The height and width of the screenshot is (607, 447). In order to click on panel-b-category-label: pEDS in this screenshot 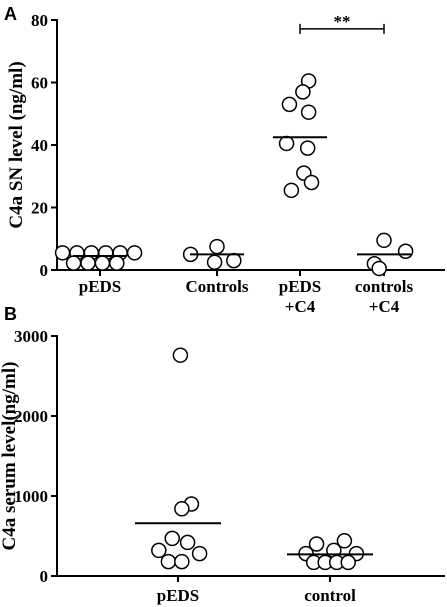, I will do `click(178, 595)`.